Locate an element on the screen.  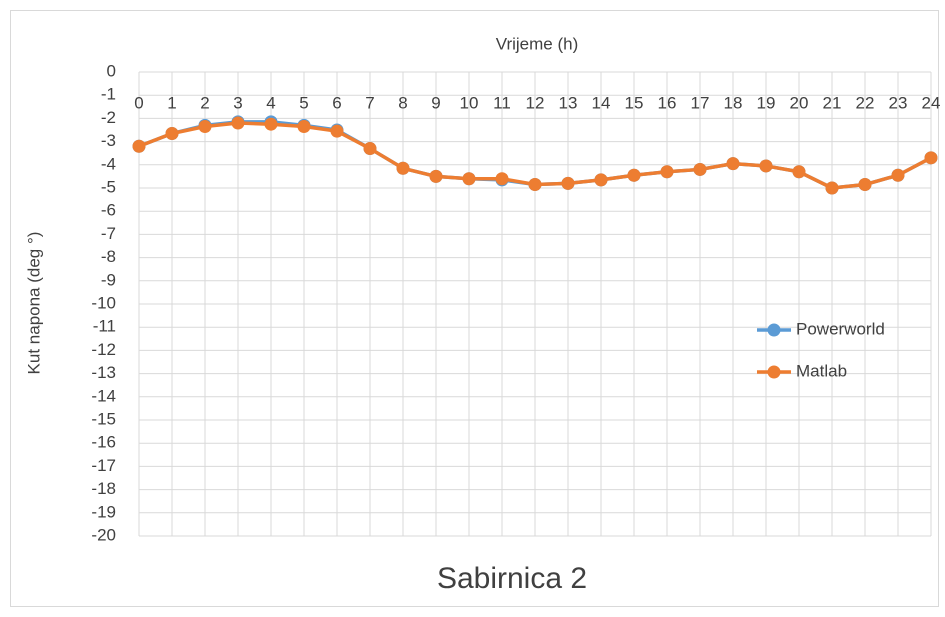
x-tick-label: 7 is located at coordinates (369, 102).